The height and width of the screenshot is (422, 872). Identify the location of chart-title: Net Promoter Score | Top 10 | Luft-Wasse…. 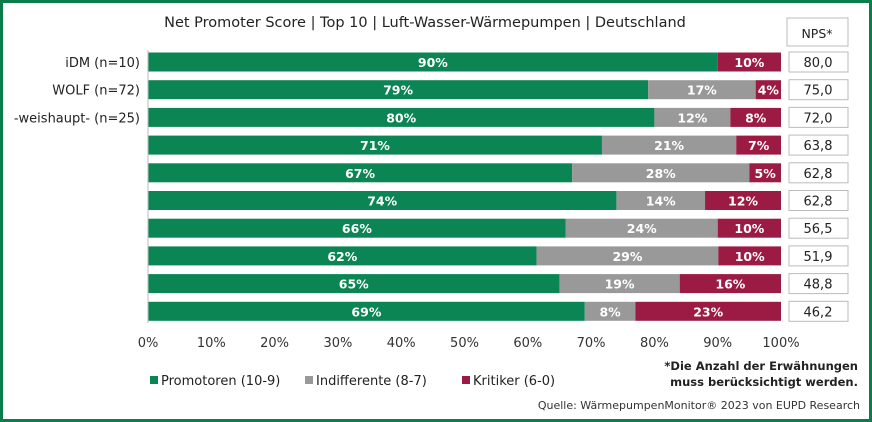
(425, 23).